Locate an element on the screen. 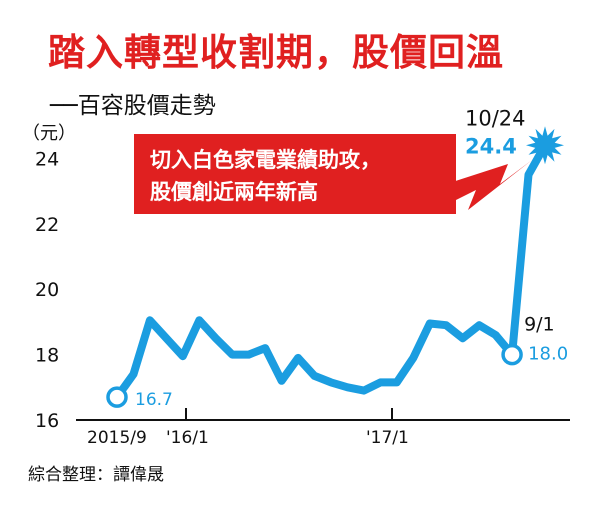 Image resolution: width=600 pixels, height=506 pixels. y-tick-label: 20 is located at coordinates (47, 290).